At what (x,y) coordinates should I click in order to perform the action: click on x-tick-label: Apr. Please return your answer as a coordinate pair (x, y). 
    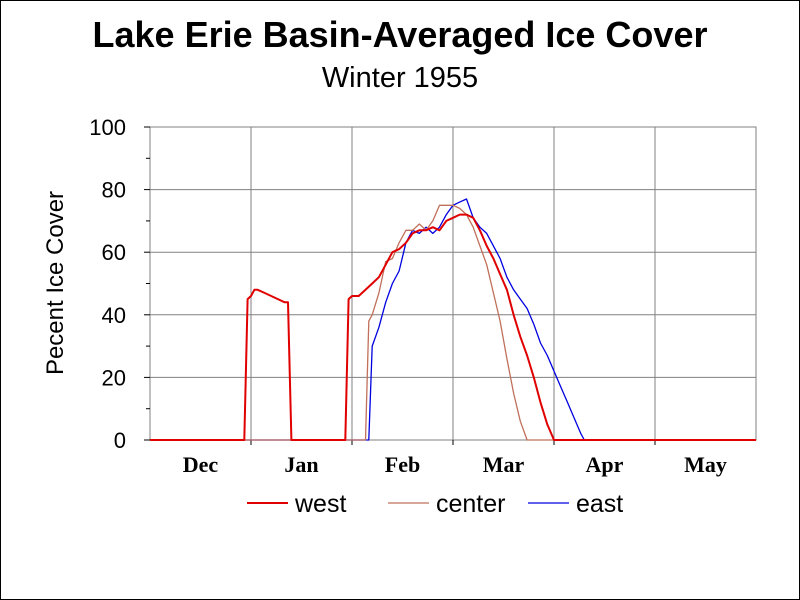
    Looking at the image, I should click on (605, 464).